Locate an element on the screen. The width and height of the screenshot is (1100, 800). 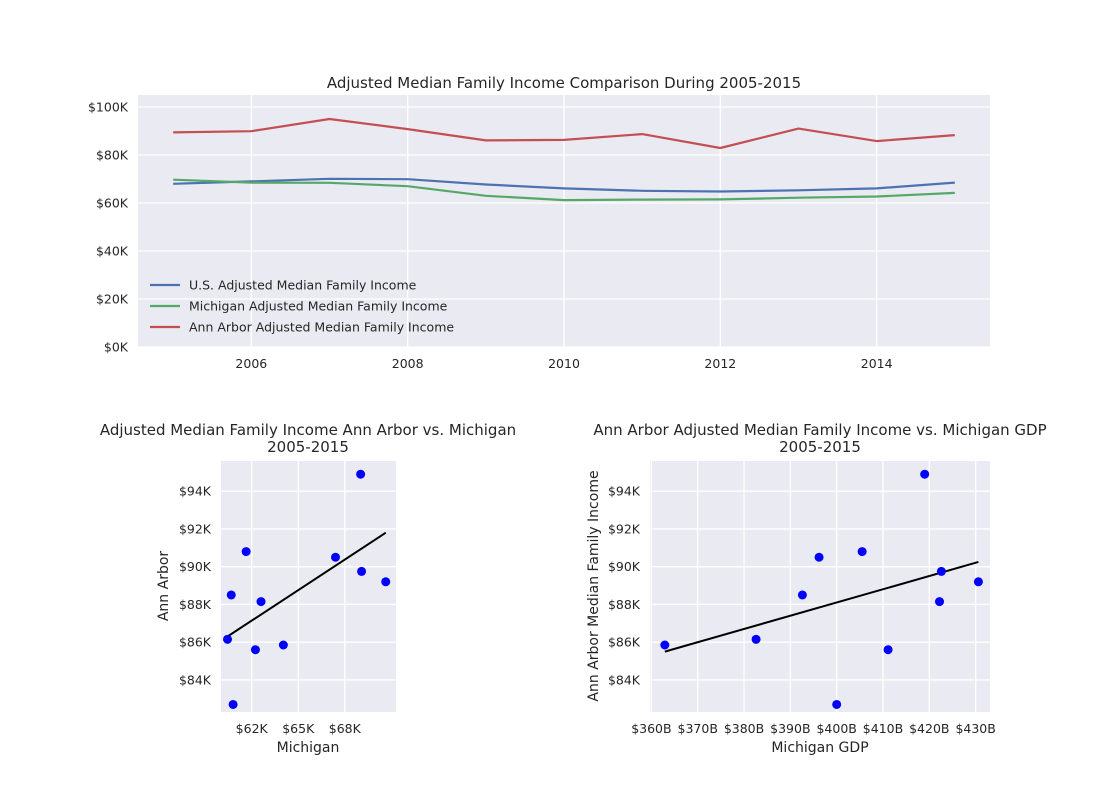
x-tick-label: $370B is located at coordinates (698, 728).